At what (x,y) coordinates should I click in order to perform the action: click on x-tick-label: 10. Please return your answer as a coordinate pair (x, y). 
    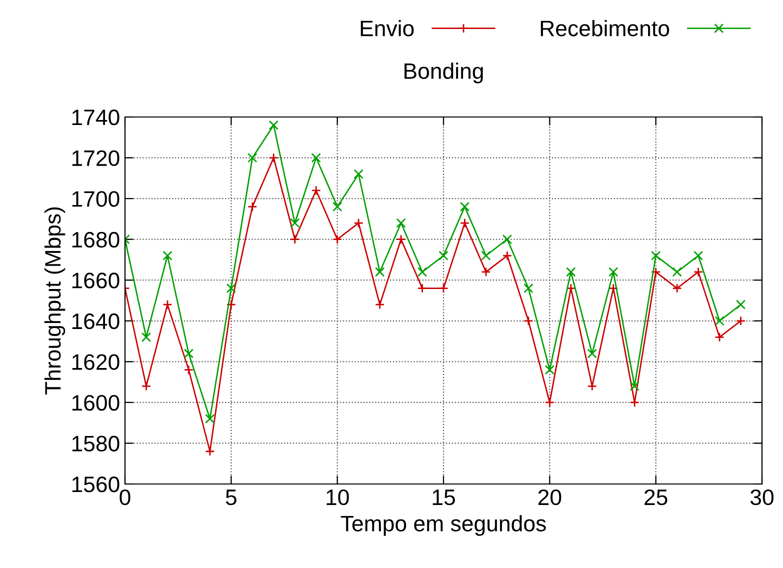
    Looking at the image, I should click on (337, 497).